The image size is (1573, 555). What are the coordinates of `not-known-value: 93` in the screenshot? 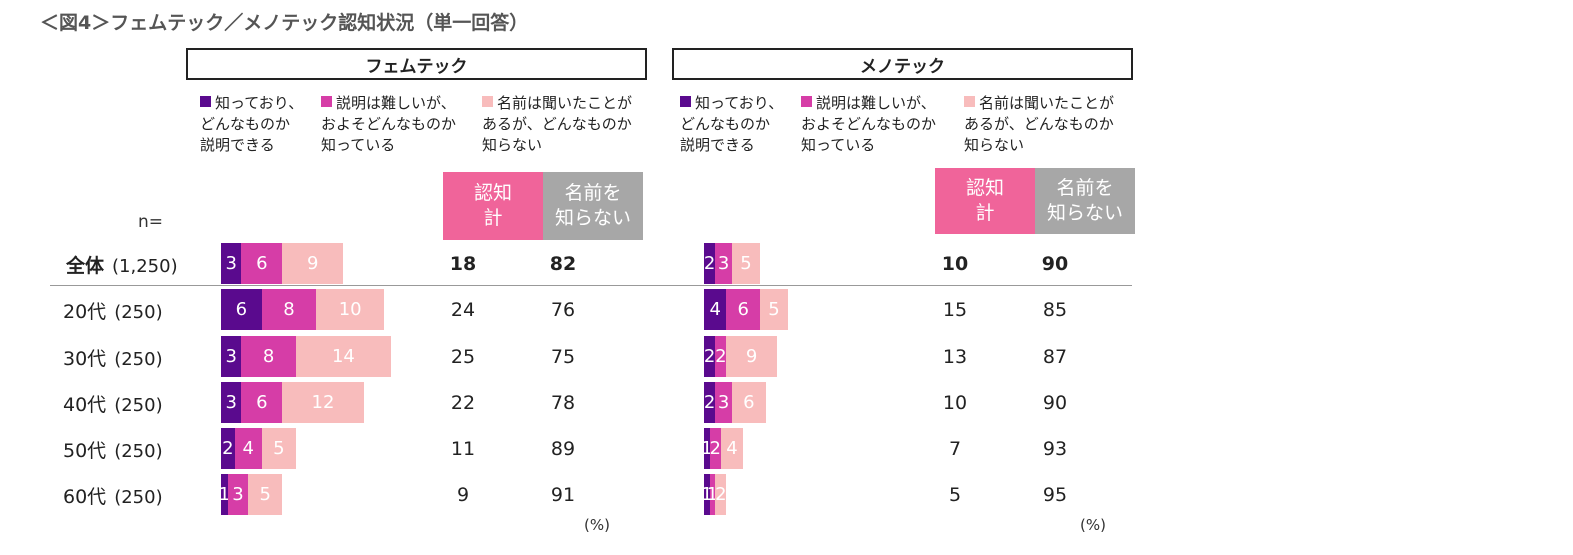 It's located at (1055, 449).